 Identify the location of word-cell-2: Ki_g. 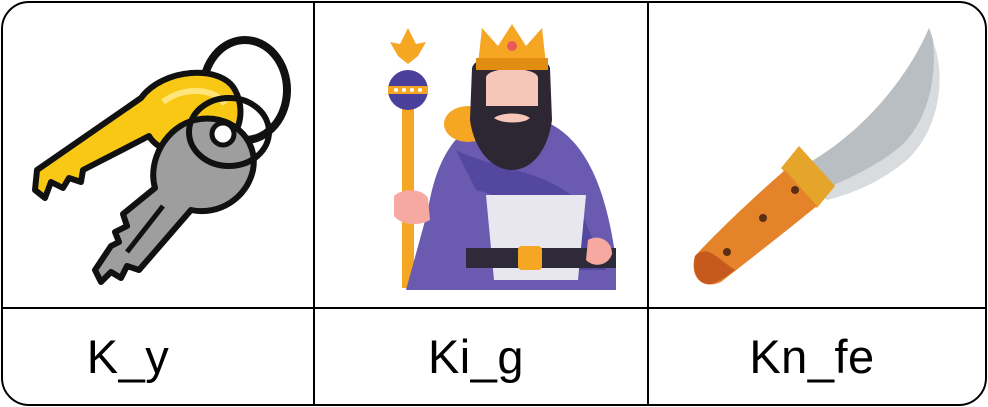
(482, 356).